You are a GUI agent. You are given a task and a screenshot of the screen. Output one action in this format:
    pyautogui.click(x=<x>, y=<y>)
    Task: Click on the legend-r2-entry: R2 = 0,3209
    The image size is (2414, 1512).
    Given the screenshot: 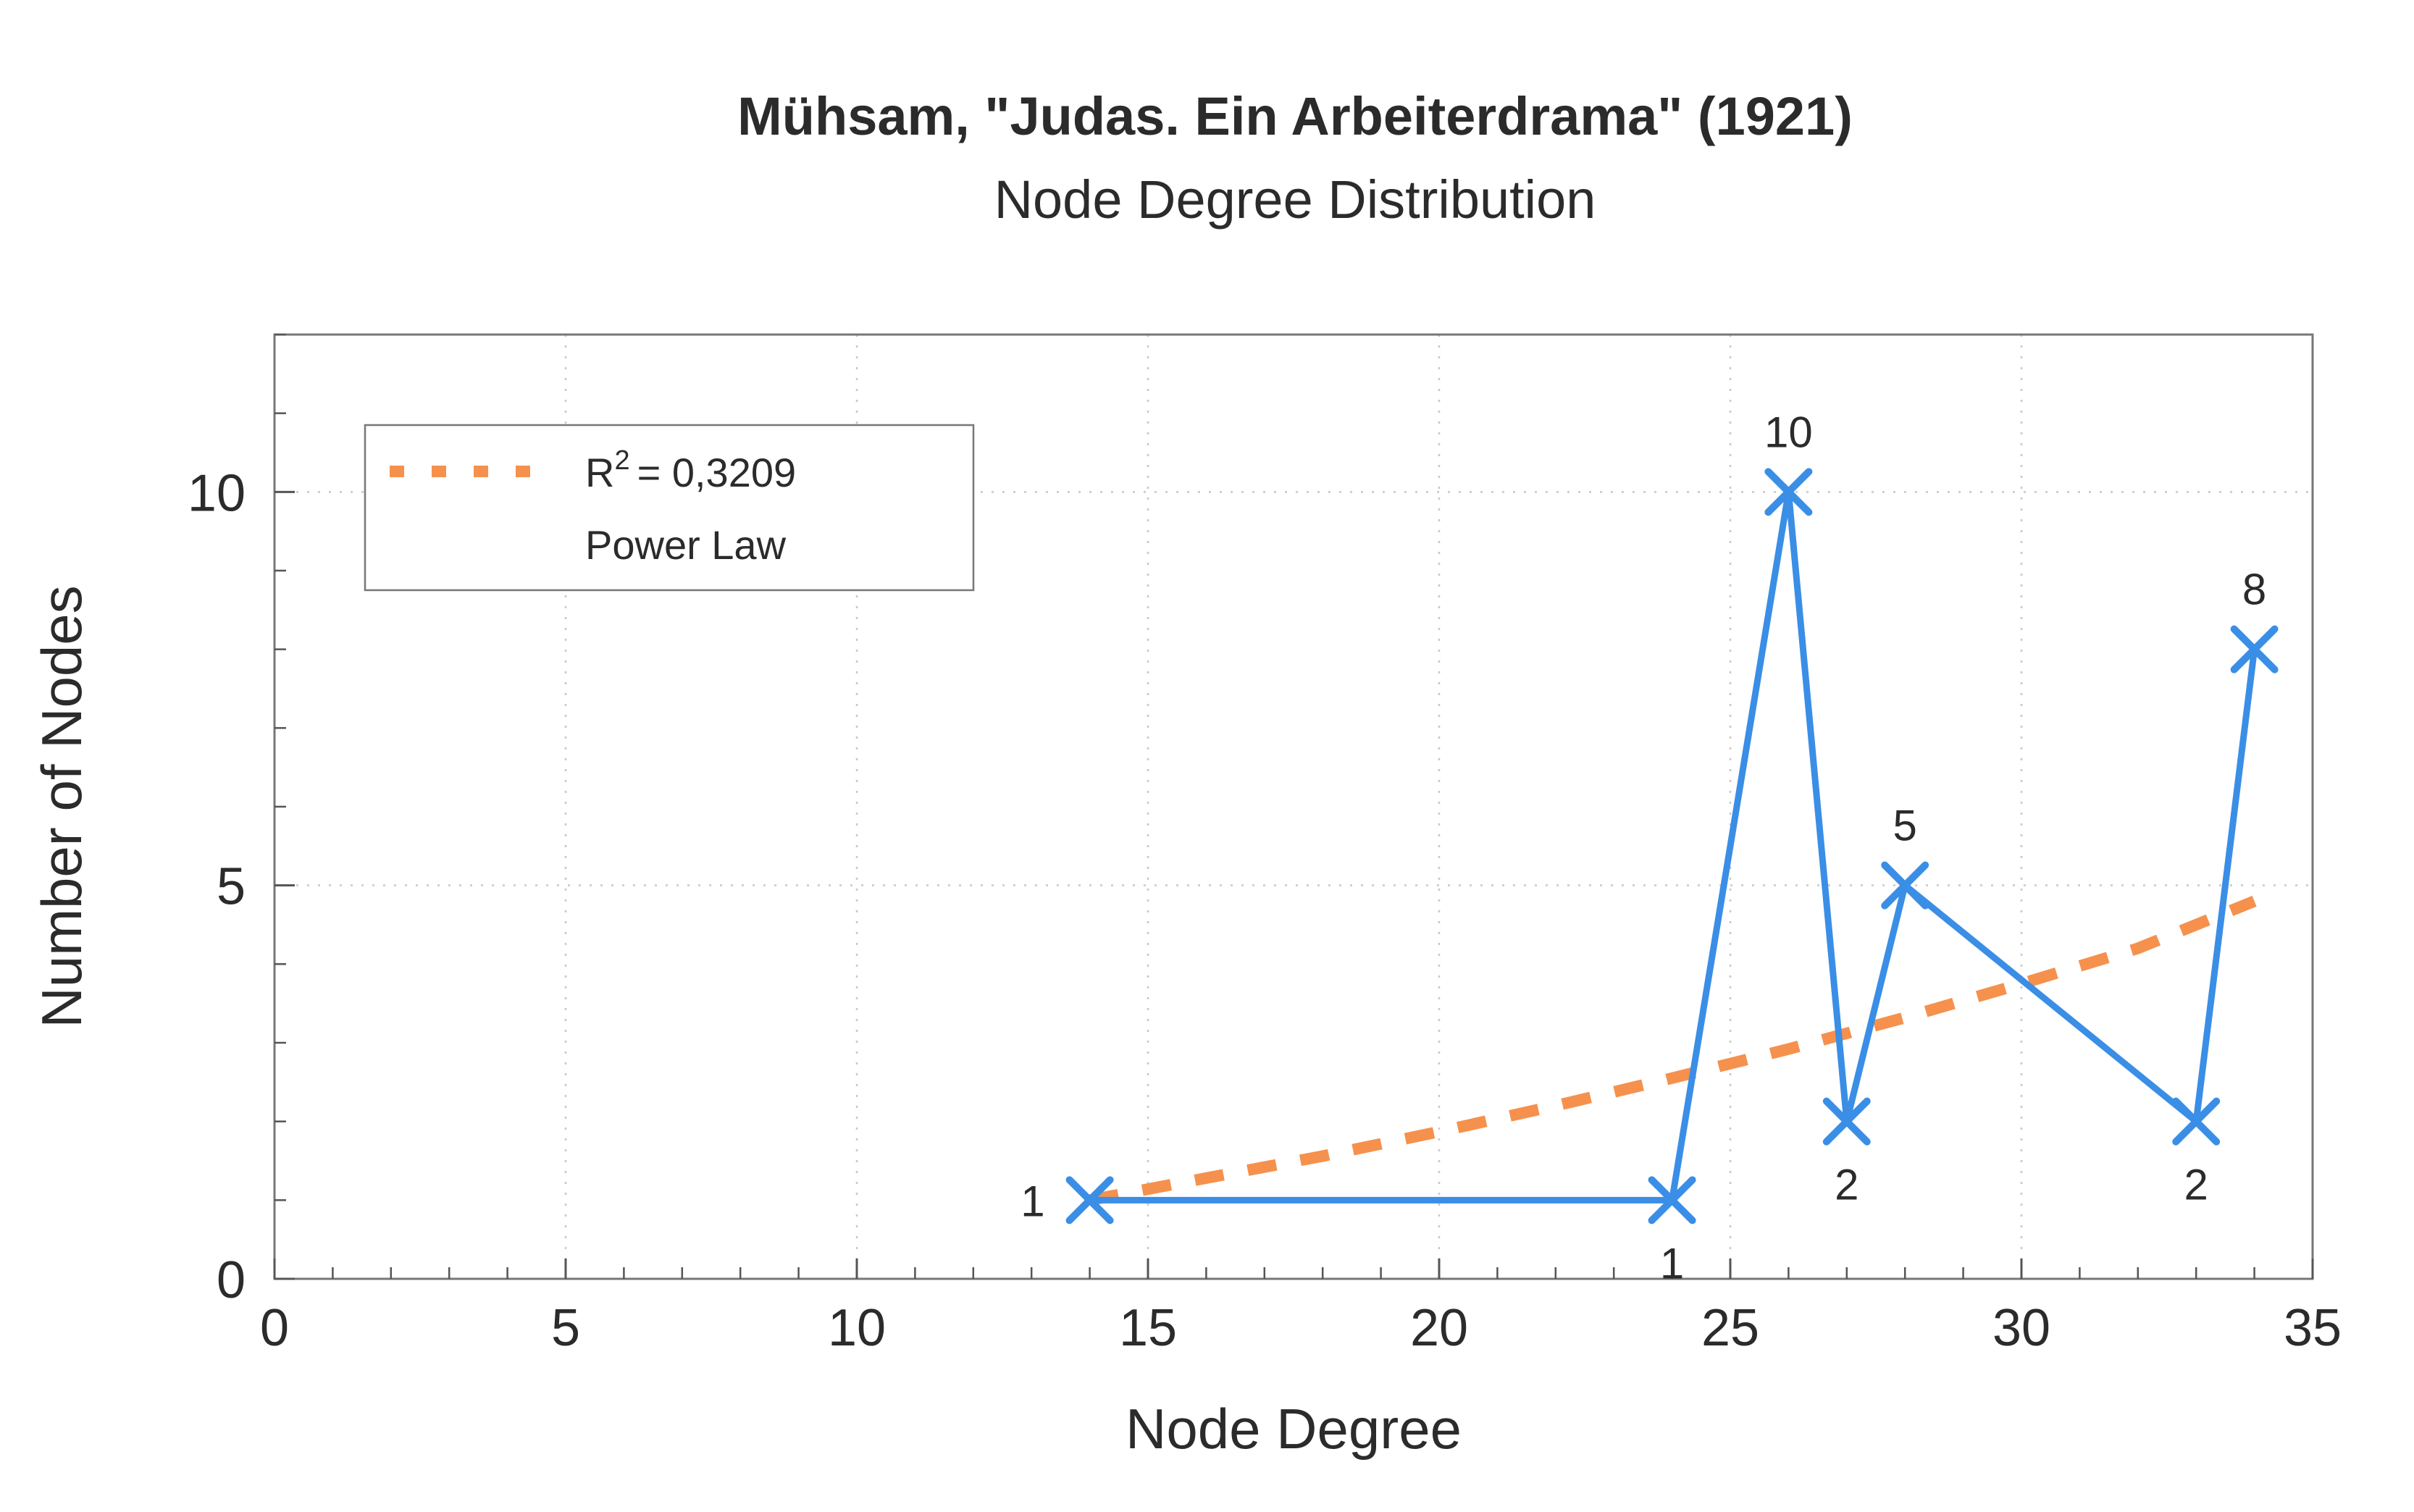 What is the action you would take?
    pyautogui.click(x=690, y=470)
    